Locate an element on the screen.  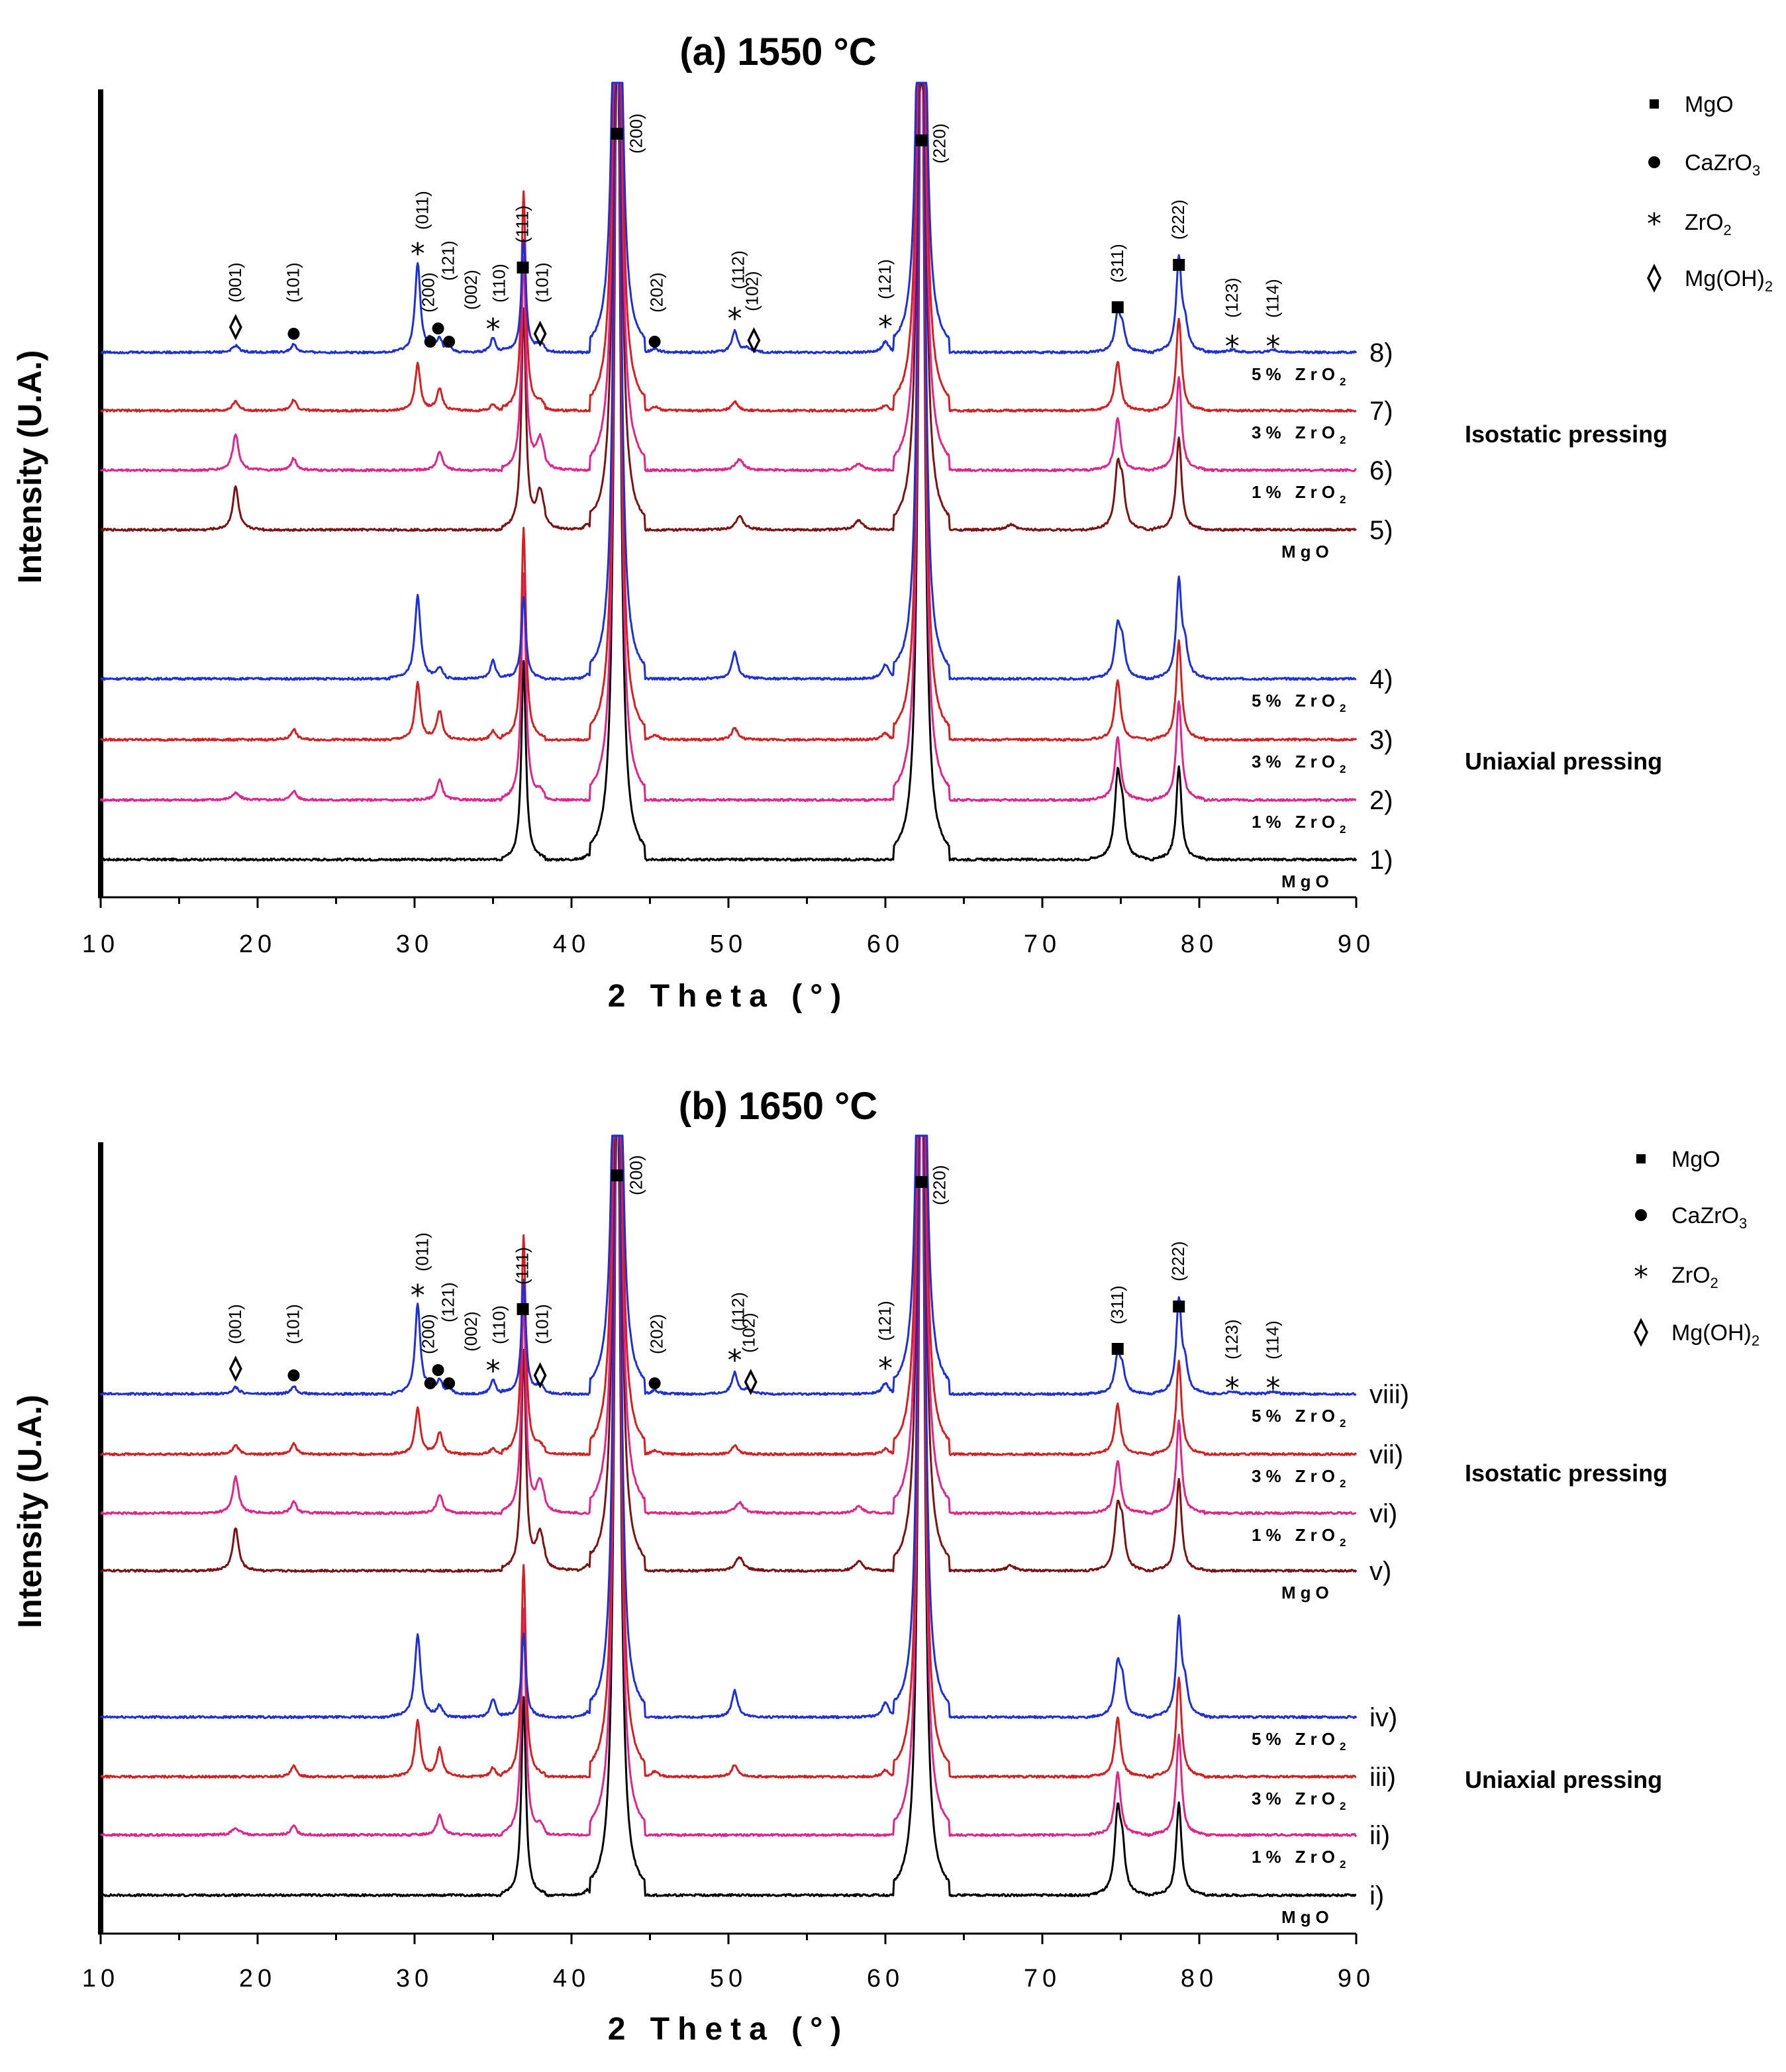
series-id-label: 1) is located at coordinates (1381, 860).